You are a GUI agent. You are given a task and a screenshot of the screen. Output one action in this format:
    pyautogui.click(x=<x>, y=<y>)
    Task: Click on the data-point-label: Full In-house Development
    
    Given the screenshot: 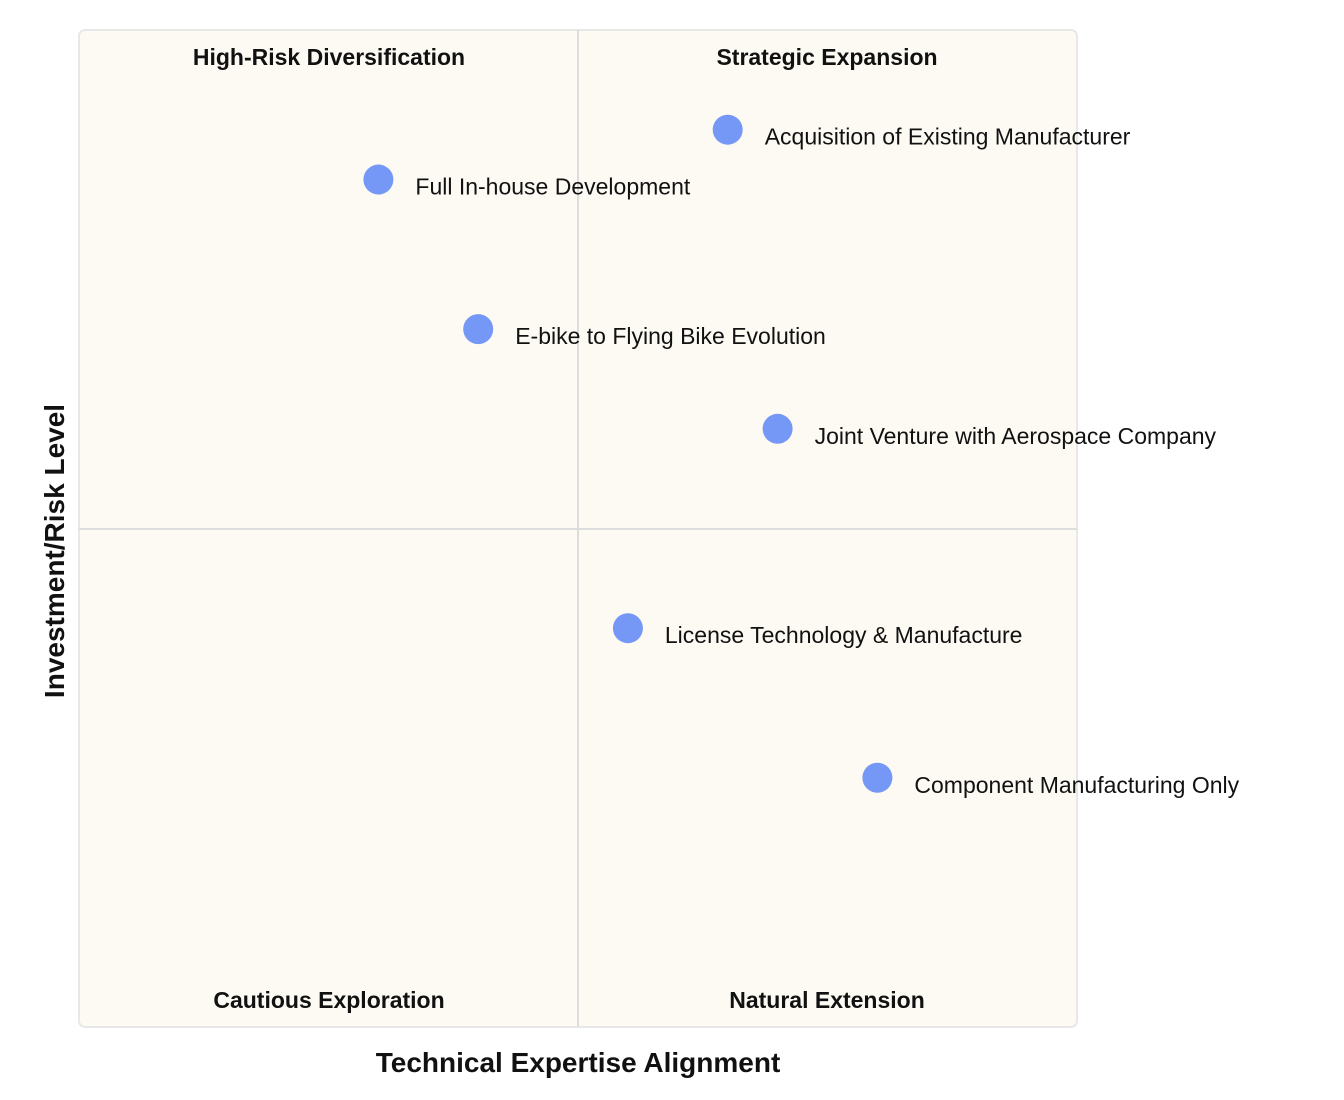 What is the action you would take?
    pyautogui.click(x=552, y=187)
    